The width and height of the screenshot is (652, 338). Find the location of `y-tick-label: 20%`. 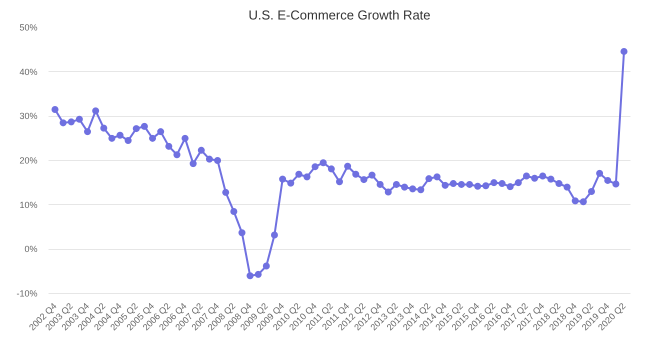

y-tick-label: 20% is located at coordinates (28, 161).